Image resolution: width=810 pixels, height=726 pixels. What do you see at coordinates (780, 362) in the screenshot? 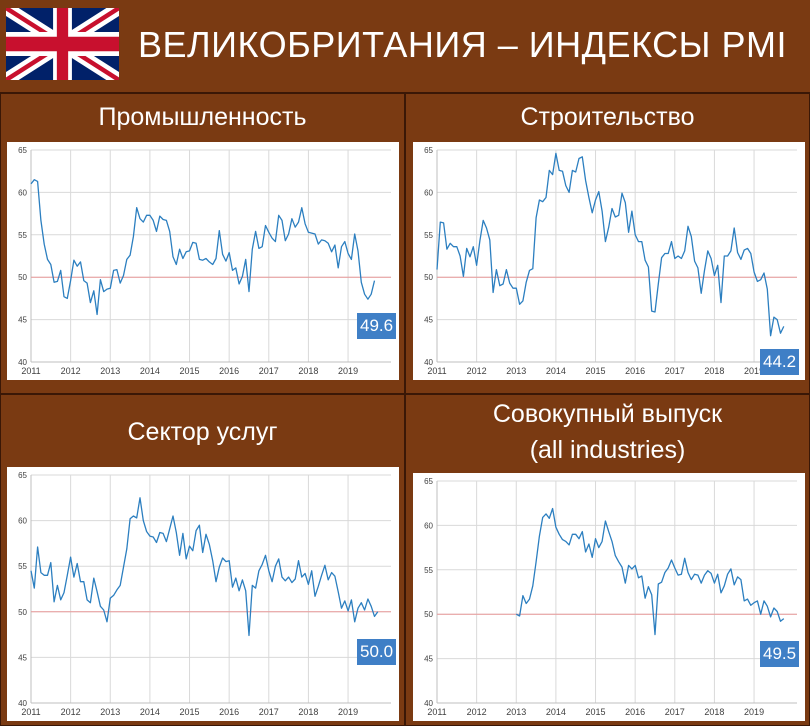
I see `last-value-badge: 44.2` at bounding box center [780, 362].